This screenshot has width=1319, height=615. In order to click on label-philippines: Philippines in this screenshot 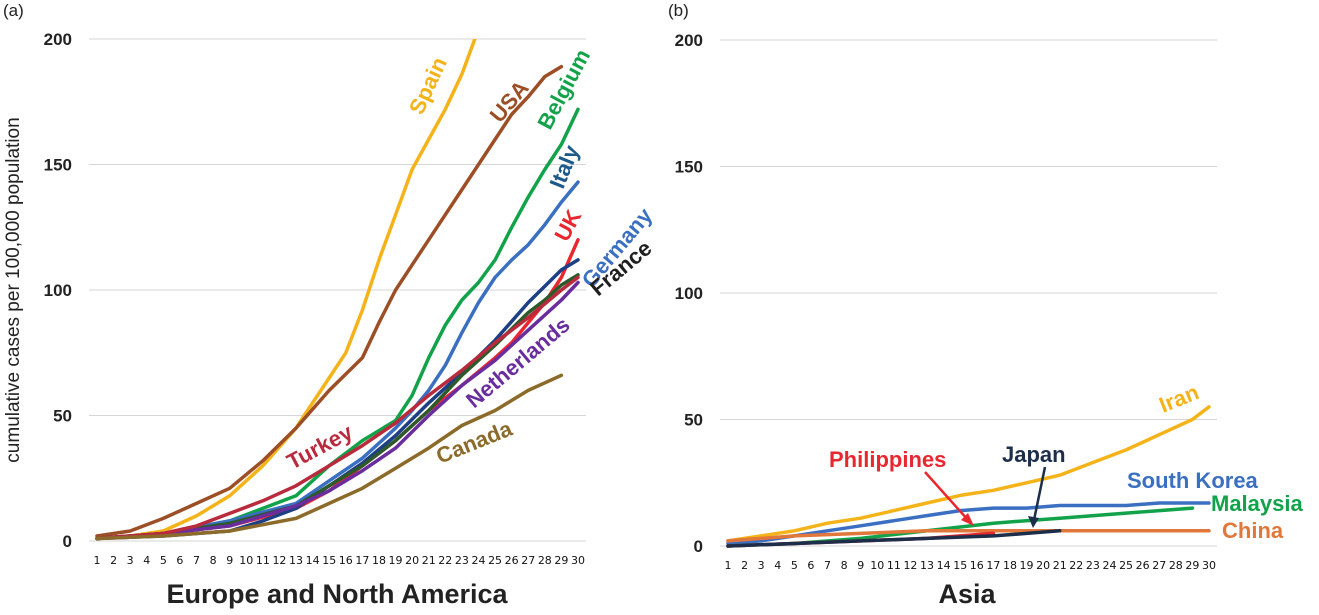, I will do `click(887, 459)`.